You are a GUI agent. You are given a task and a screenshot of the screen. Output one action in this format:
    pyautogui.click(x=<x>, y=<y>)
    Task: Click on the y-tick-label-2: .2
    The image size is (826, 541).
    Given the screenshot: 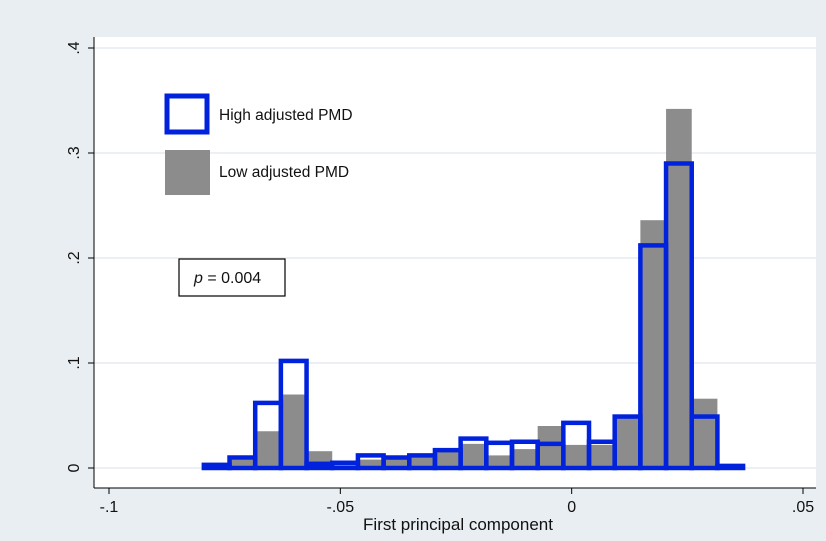 What is the action you would take?
    pyautogui.click(x=74, y=257)
    